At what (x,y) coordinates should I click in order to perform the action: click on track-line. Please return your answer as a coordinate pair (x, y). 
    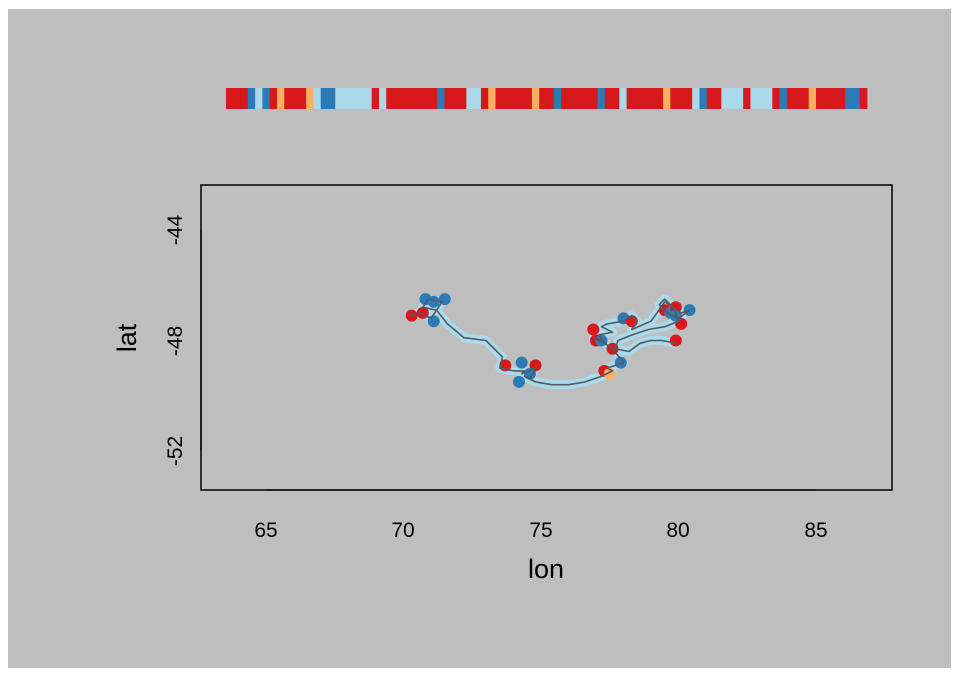
    Looking at the image, I should click on (549, 342).